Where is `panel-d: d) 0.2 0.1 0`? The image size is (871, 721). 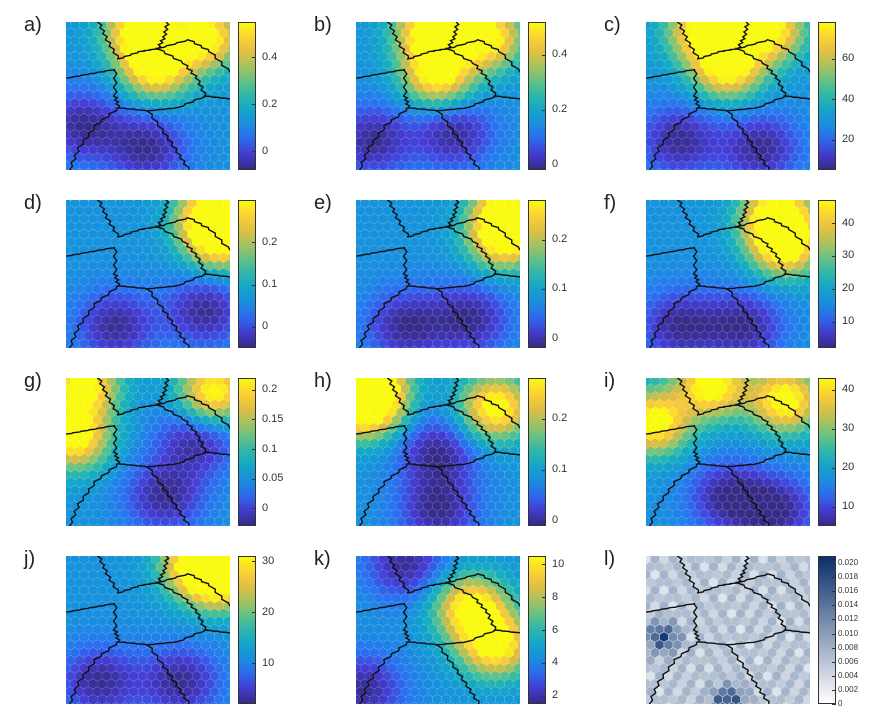 panel-d: d) 0.2 0.1 0 is located at coordinates (145, 268).